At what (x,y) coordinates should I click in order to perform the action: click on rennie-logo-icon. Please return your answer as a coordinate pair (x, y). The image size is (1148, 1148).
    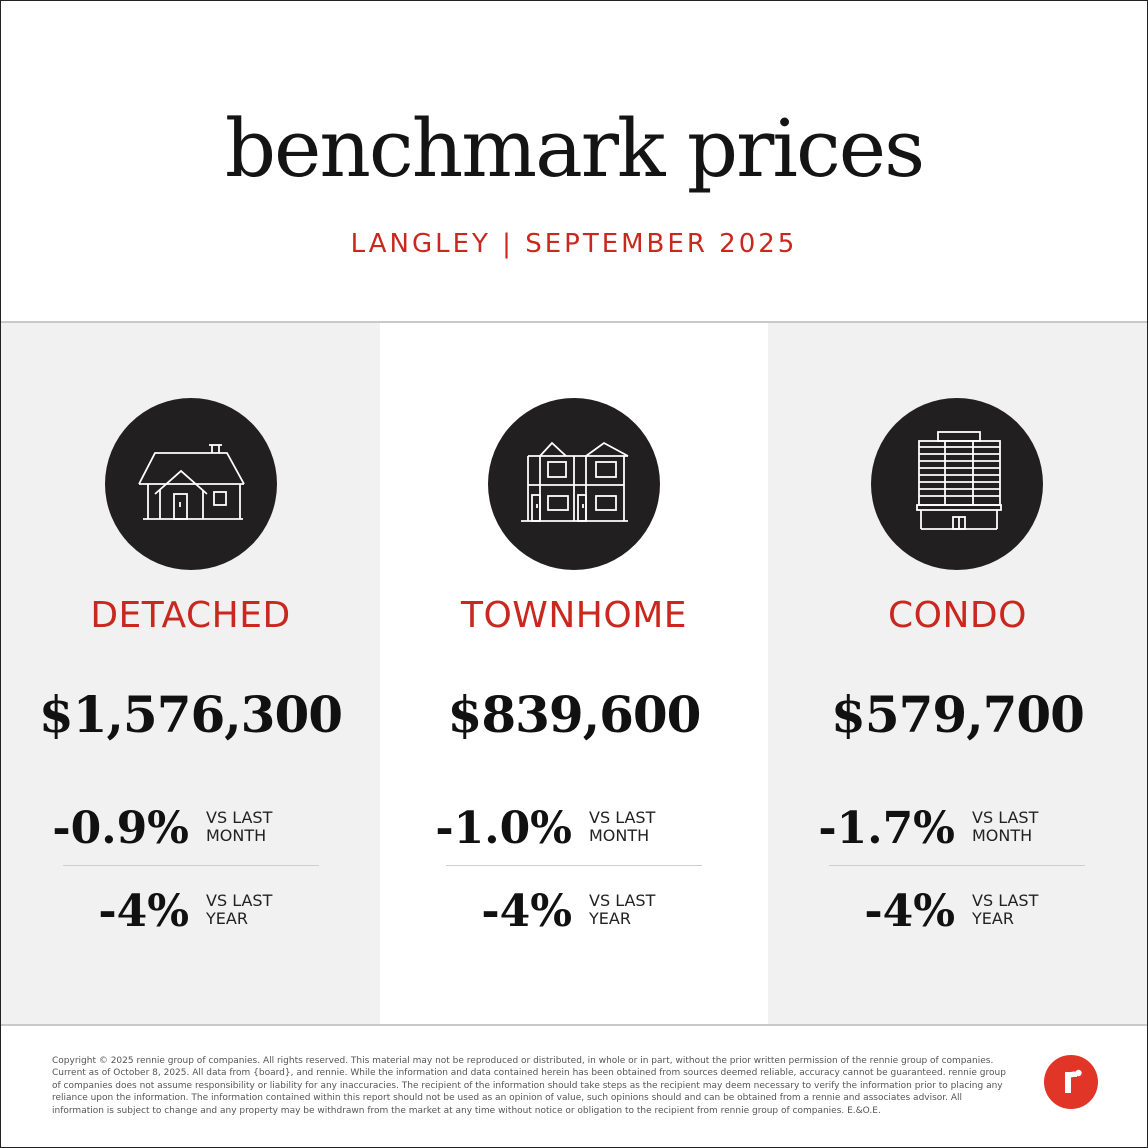
    Looking at the image, I should click on (1071, 1082).